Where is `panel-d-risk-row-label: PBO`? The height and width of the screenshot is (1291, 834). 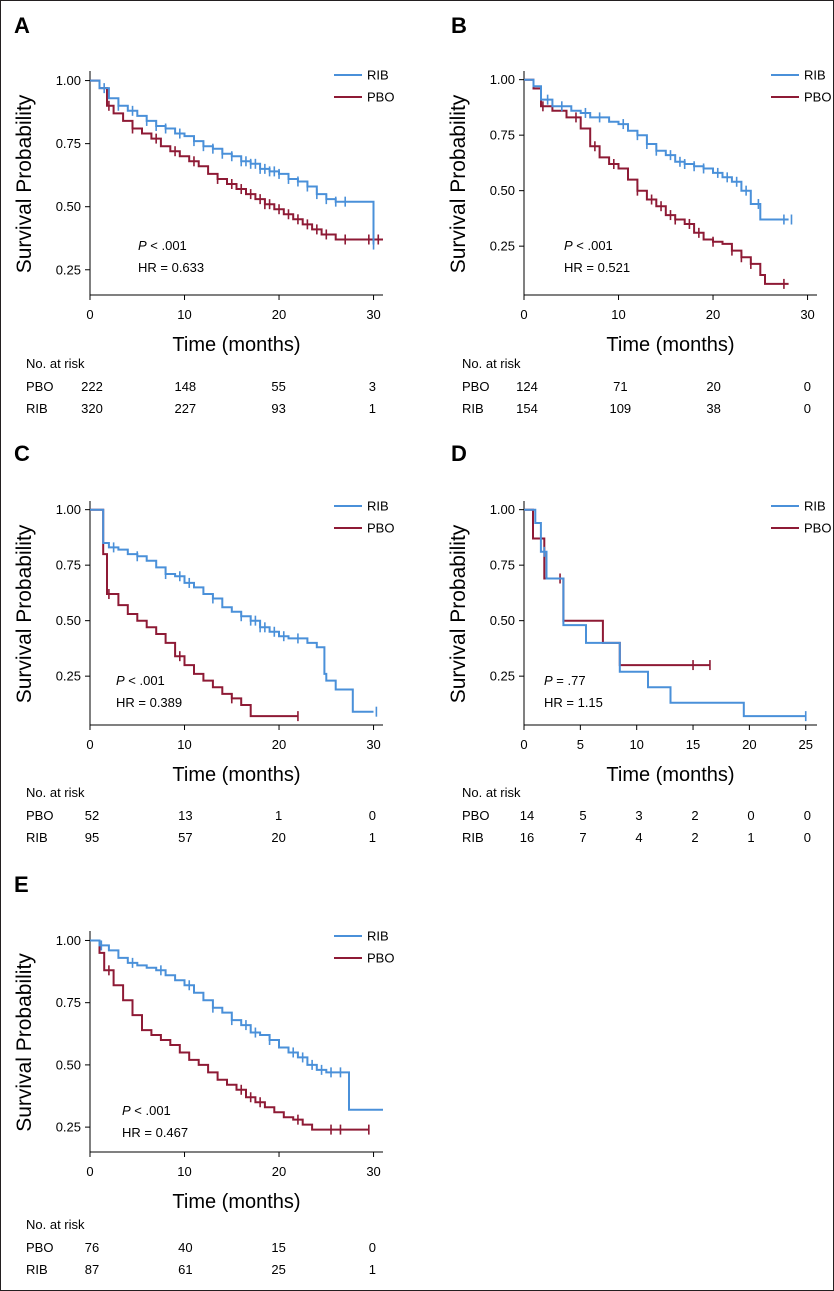
panel-d-risk-row-label: PBO is located at coordinates (475, 815).